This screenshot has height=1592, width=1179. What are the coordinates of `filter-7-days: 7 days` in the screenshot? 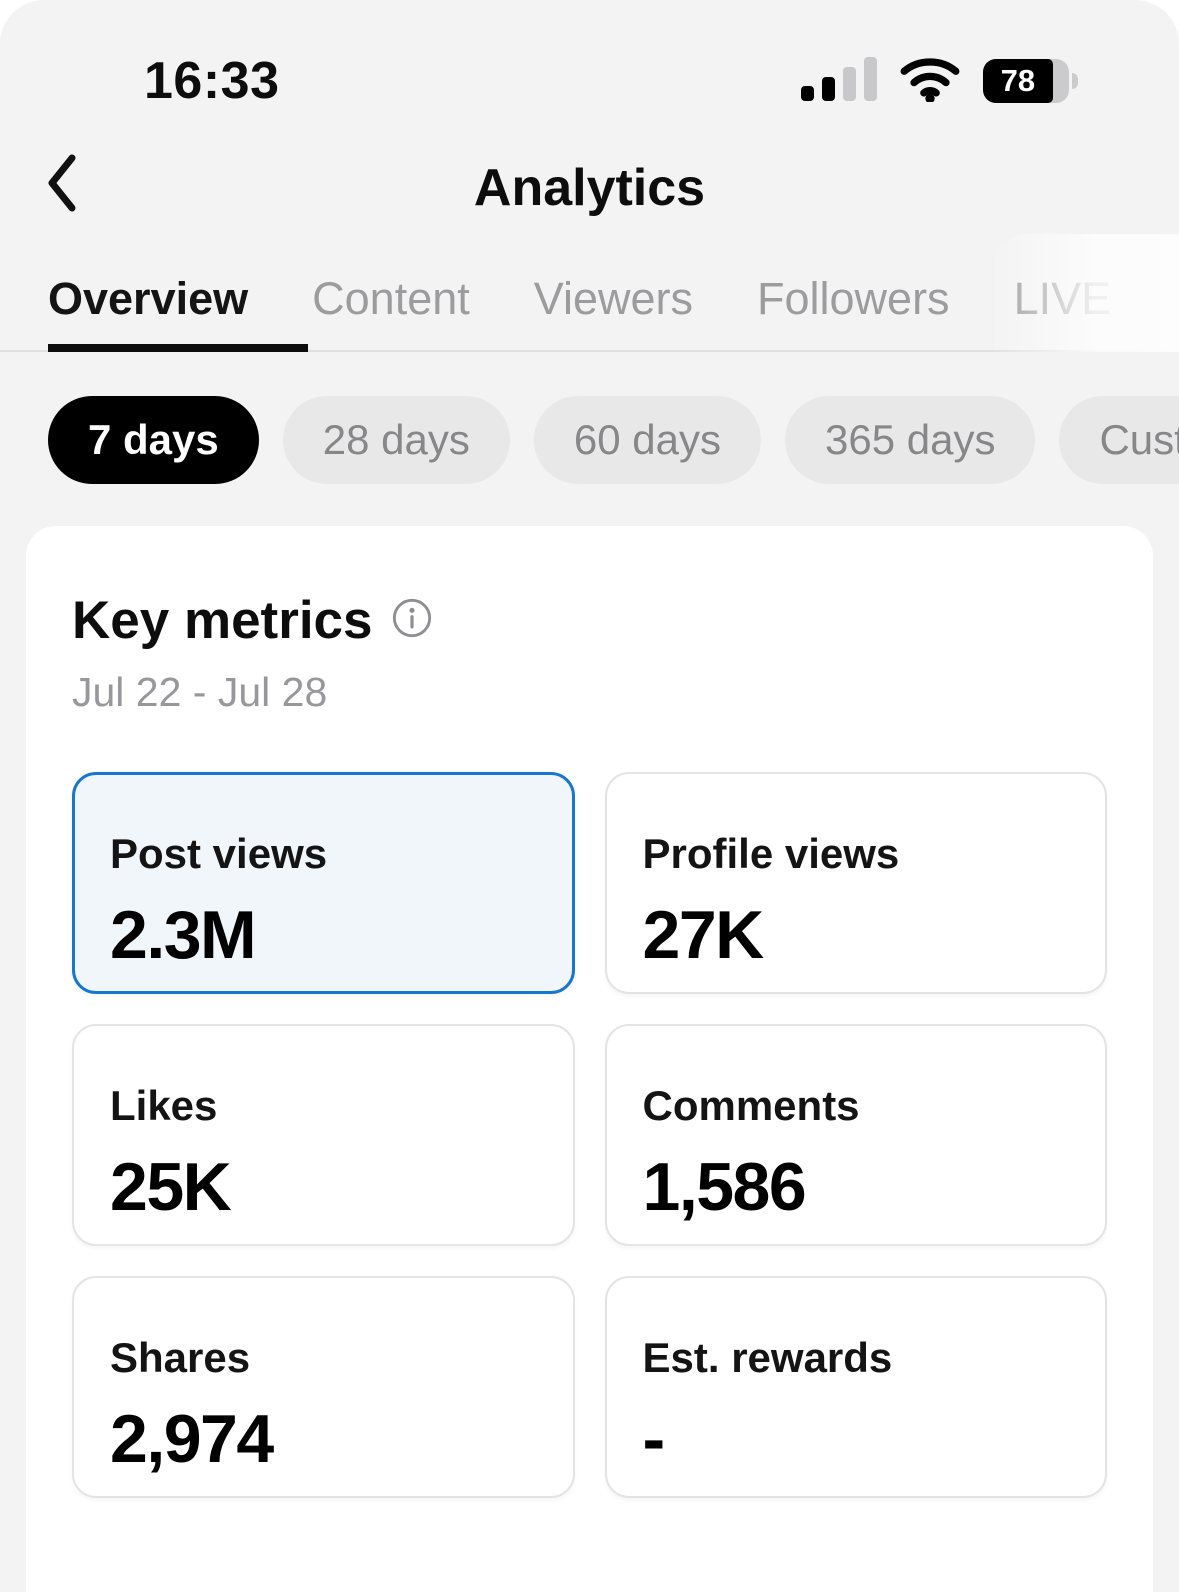 It's located at (153, 440).